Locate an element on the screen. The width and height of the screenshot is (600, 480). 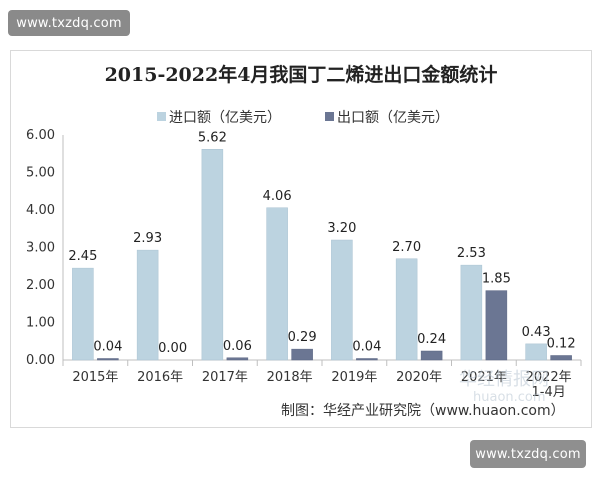
data-label-import: 5.62 is located at coordinates (212, 137).